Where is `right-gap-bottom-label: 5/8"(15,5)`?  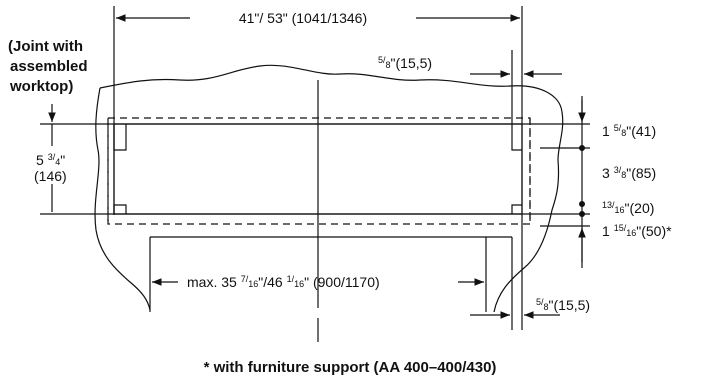
right-gap-bottom-label: 5/8"(15,5) is located at coordinates (563, 305).